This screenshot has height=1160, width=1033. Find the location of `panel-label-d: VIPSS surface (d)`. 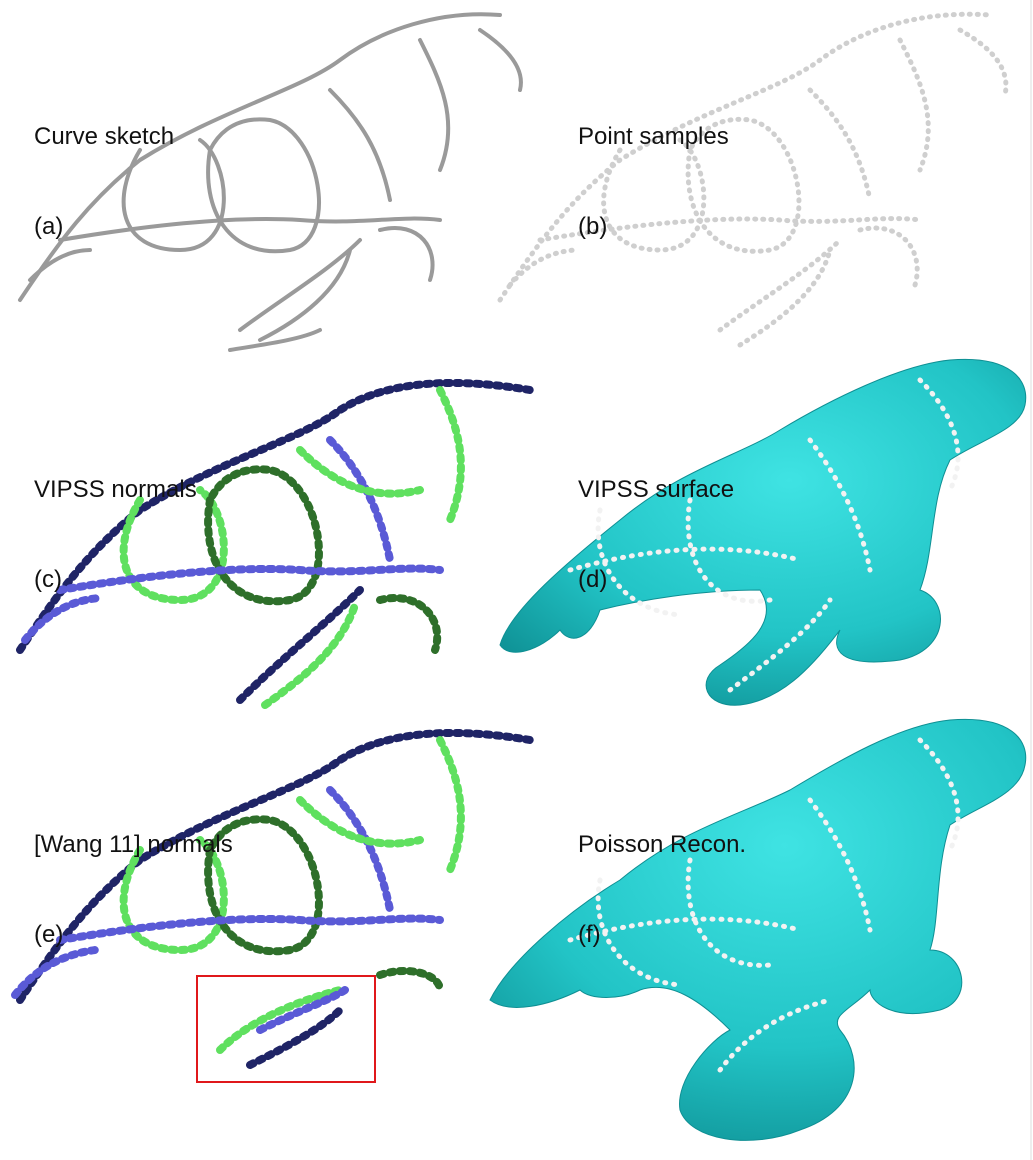

panel-label-d: VIPSS surface (d) is located at coordinates (656, 520).